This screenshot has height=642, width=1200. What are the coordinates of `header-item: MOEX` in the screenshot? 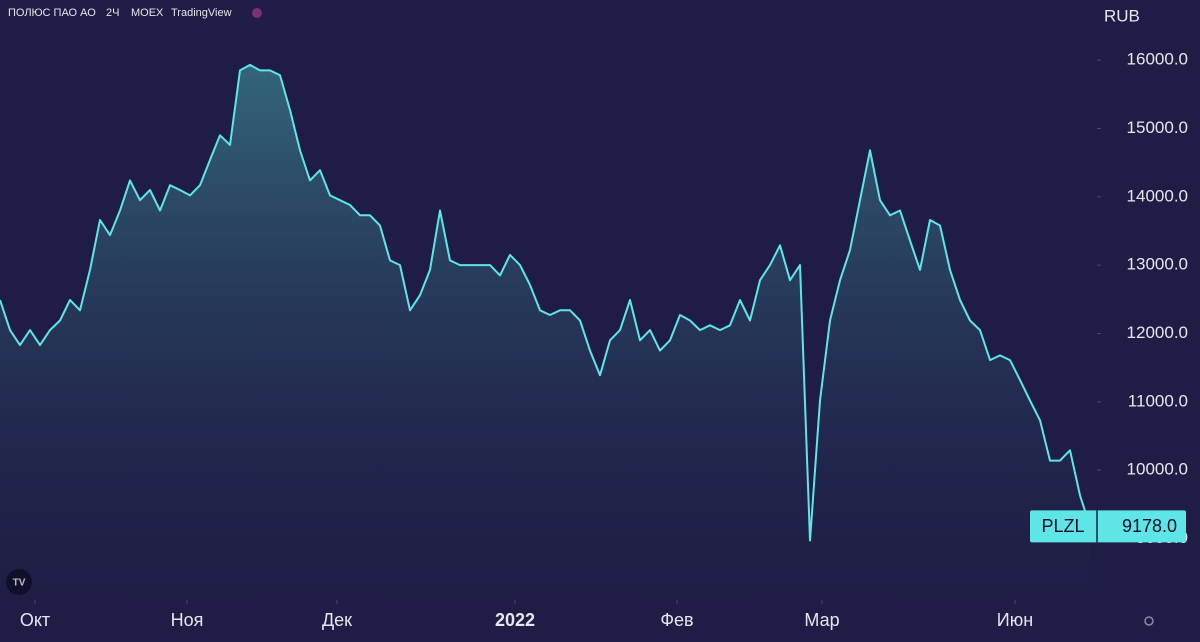 It's located at (147, 13).